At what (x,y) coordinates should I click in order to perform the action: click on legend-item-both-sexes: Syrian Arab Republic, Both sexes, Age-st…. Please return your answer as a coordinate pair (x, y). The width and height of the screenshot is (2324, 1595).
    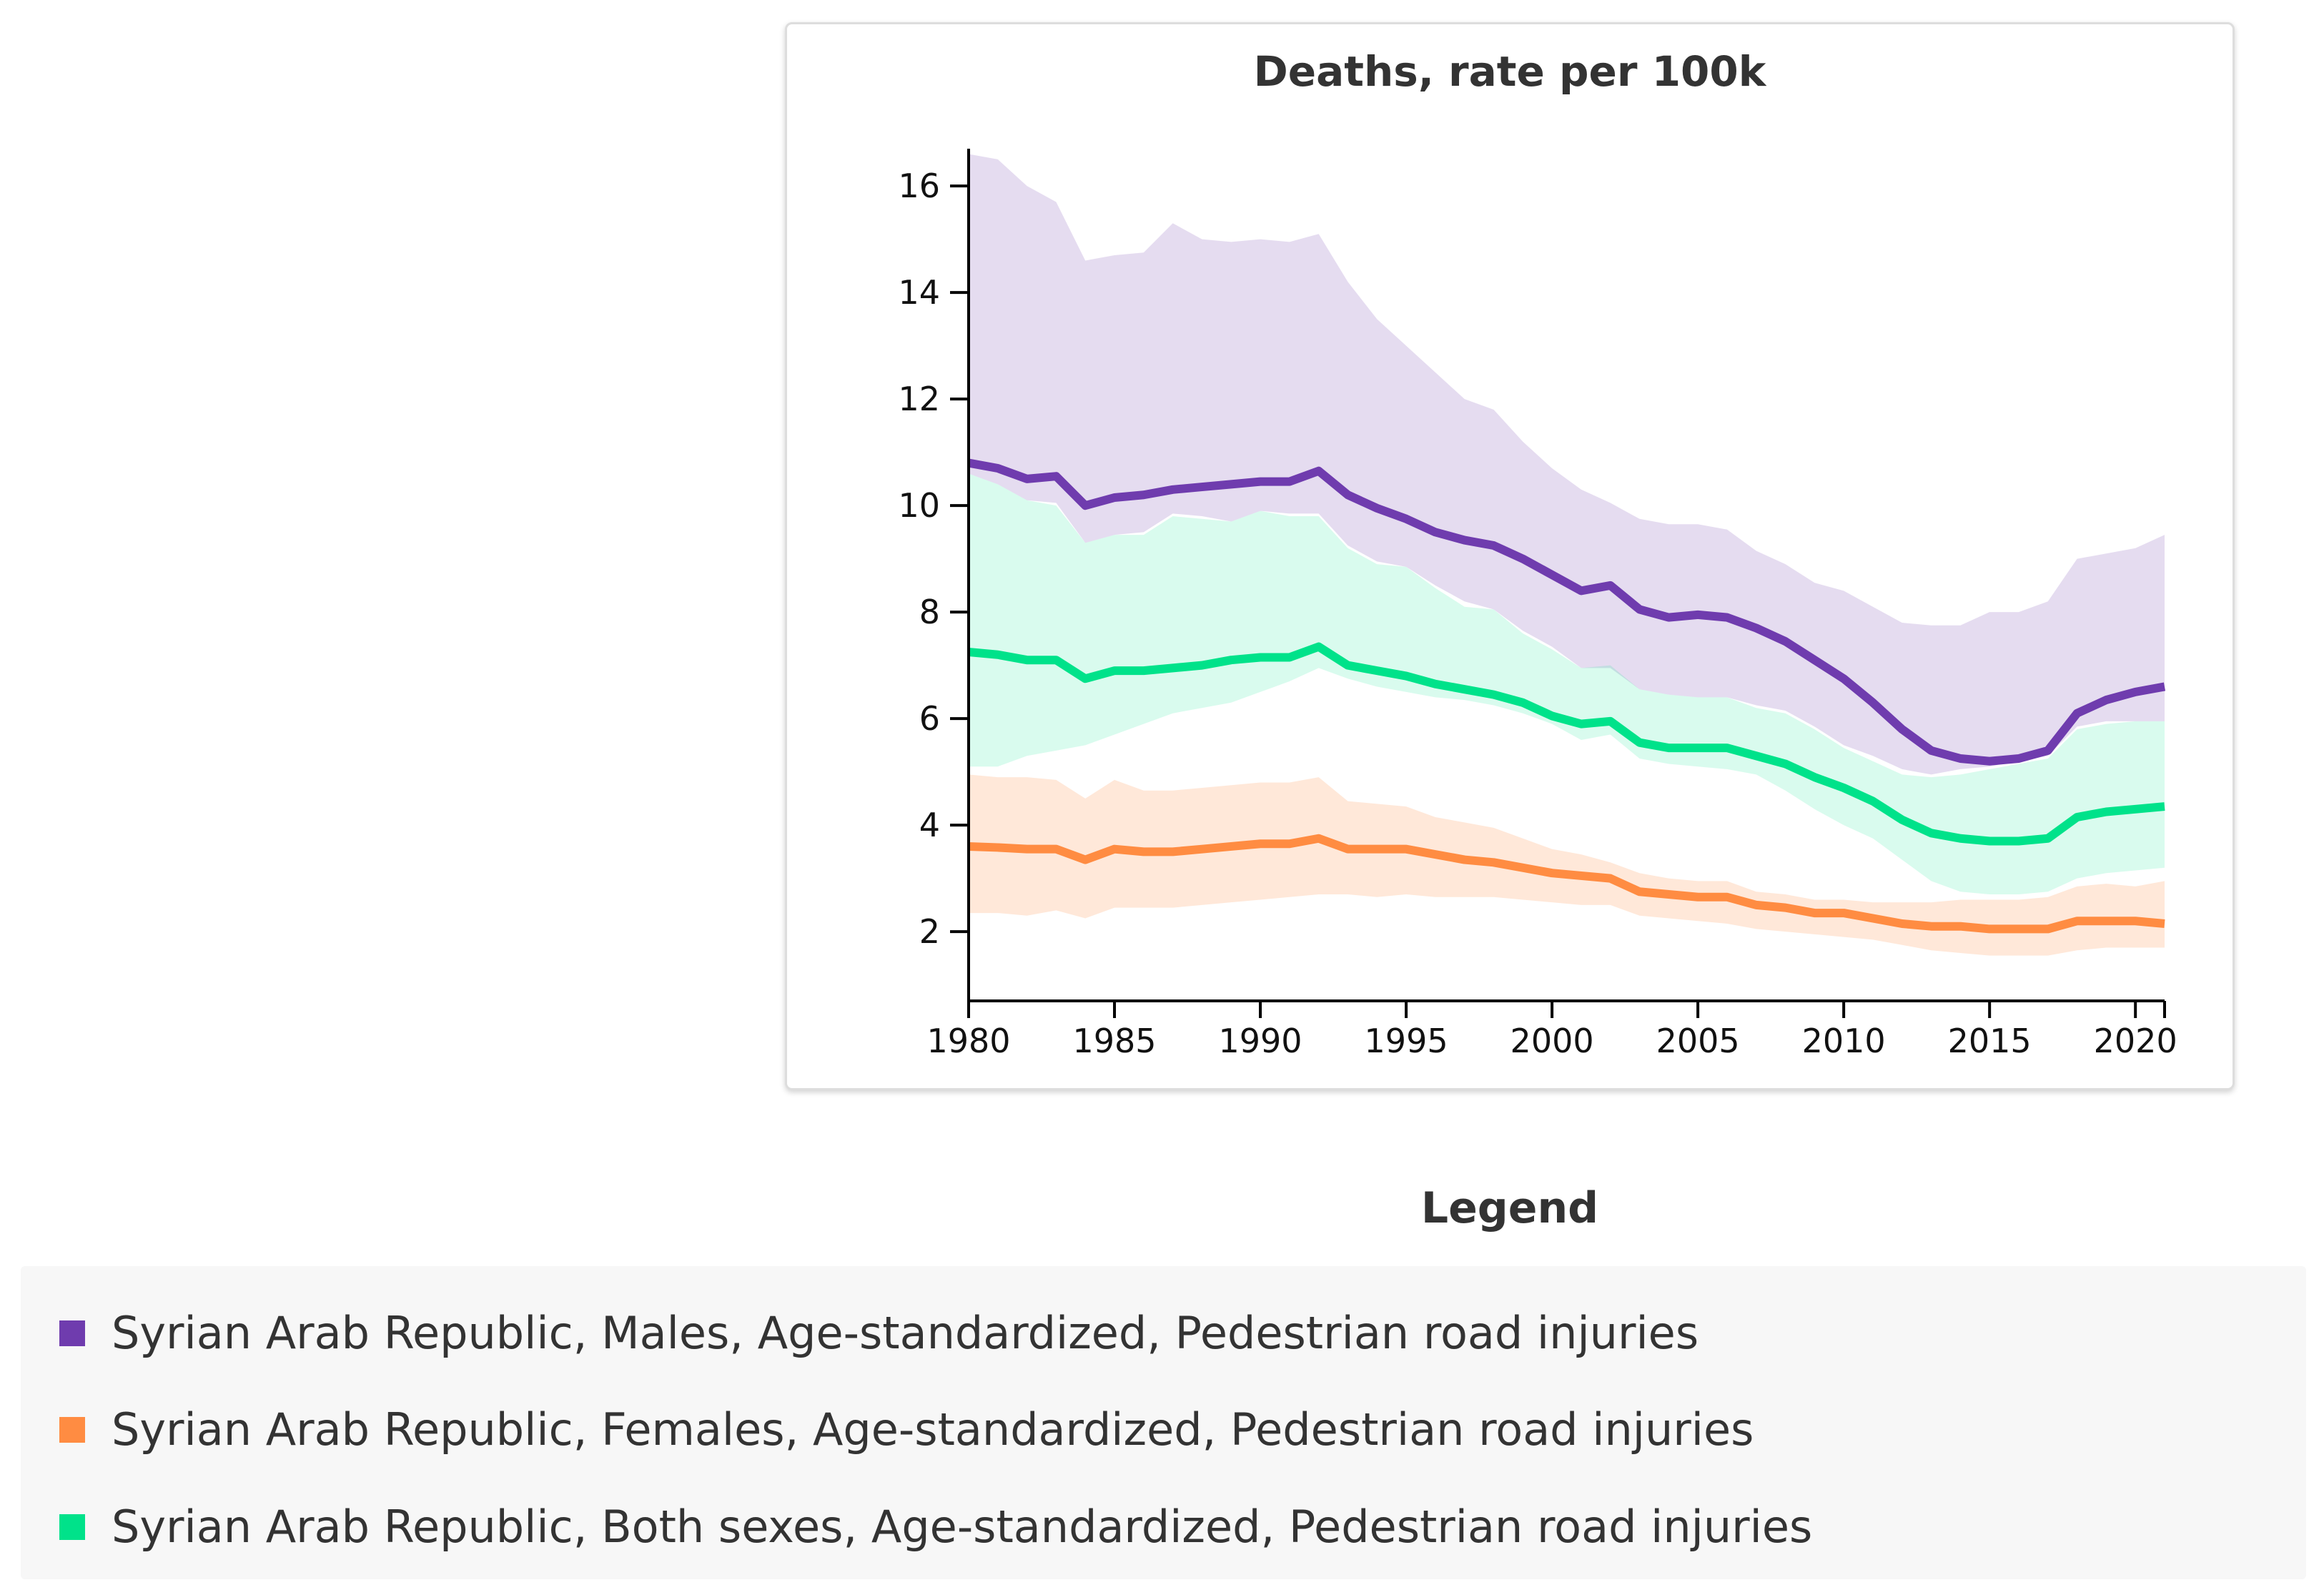
    Looking at the image, I should click on (935, 1527).